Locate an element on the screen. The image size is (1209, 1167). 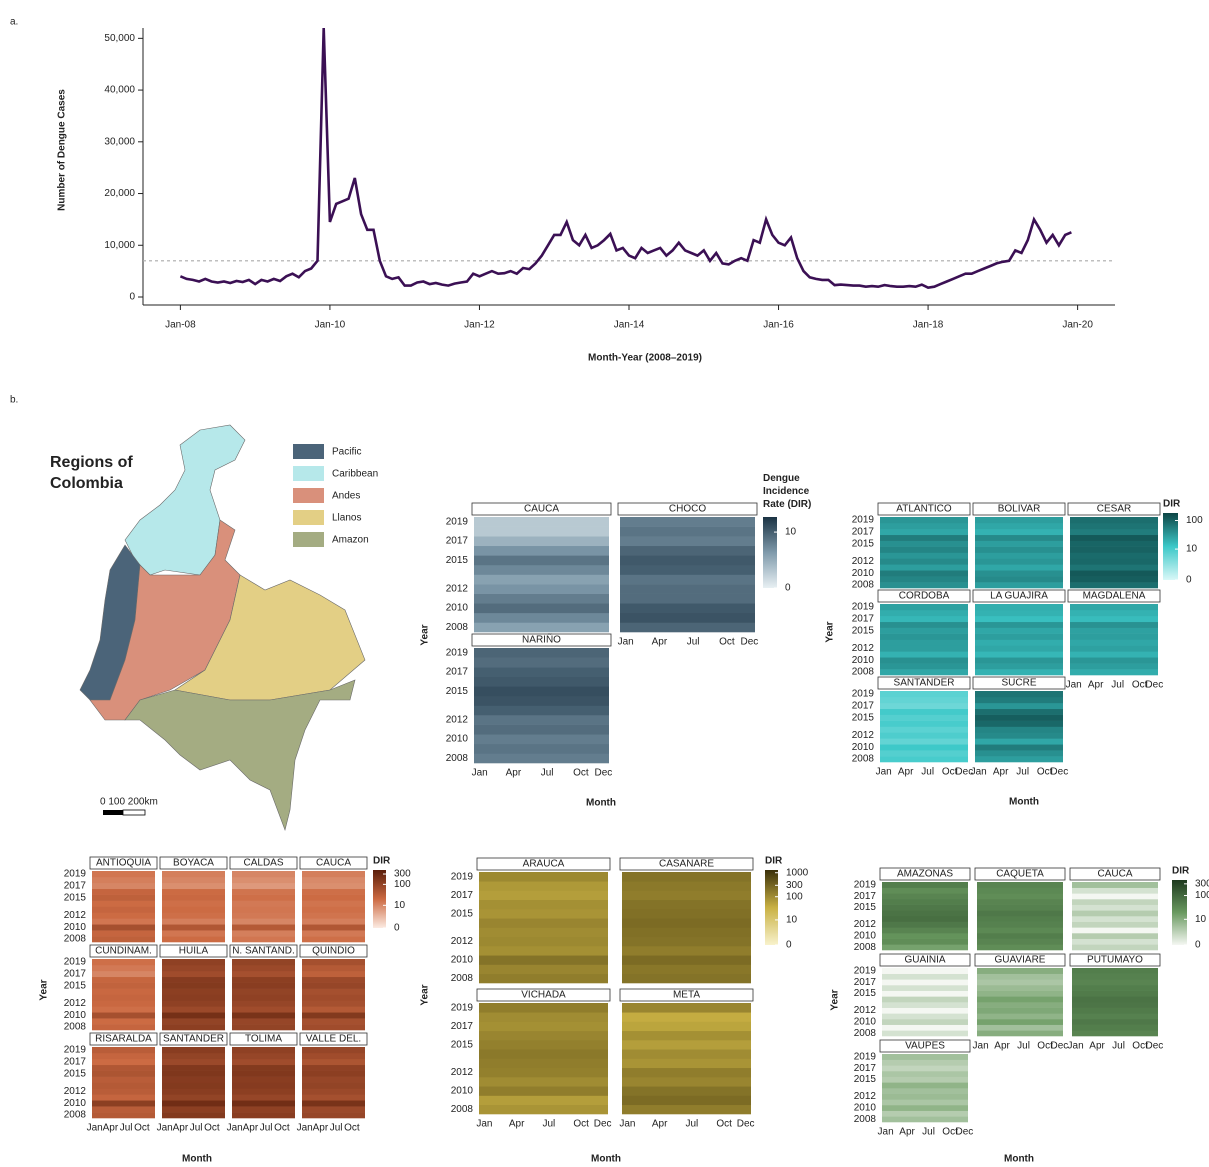
panel-label: b. is located at coordinates (14, 400).